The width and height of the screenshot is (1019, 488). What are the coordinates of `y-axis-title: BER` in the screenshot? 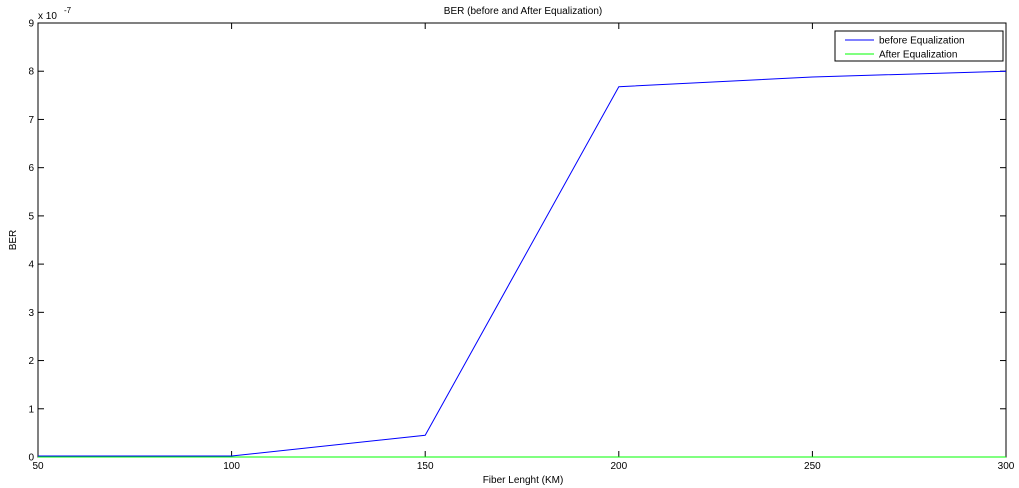 It's located at (13, 240).